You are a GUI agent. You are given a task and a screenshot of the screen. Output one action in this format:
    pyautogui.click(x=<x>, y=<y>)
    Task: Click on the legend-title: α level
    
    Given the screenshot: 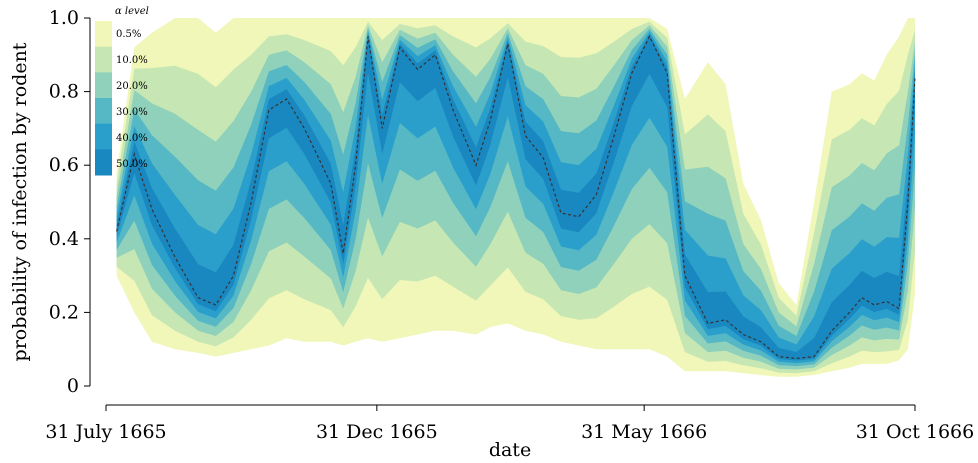 What is the action you would take?
    pyautogui.click(x=132, y=11)
    